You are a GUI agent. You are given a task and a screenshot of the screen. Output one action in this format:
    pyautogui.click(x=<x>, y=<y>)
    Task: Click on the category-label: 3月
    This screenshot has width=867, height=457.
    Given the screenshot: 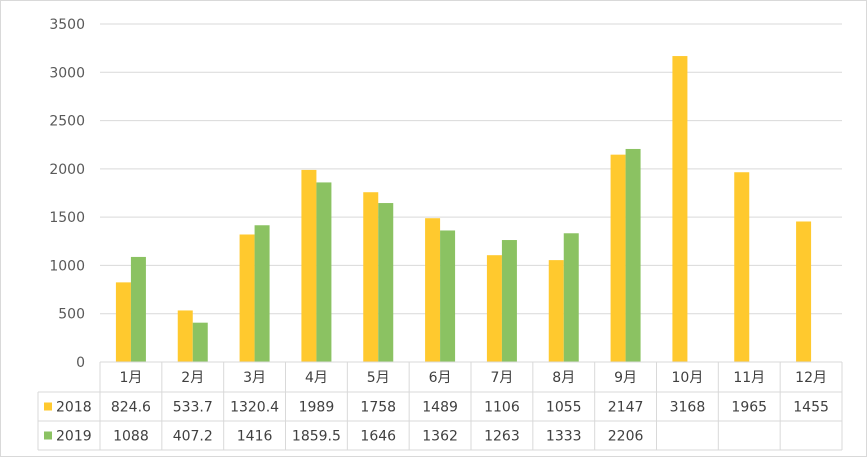 What is the action you would take?
    pyautogui.click(x=254, y=378)
    